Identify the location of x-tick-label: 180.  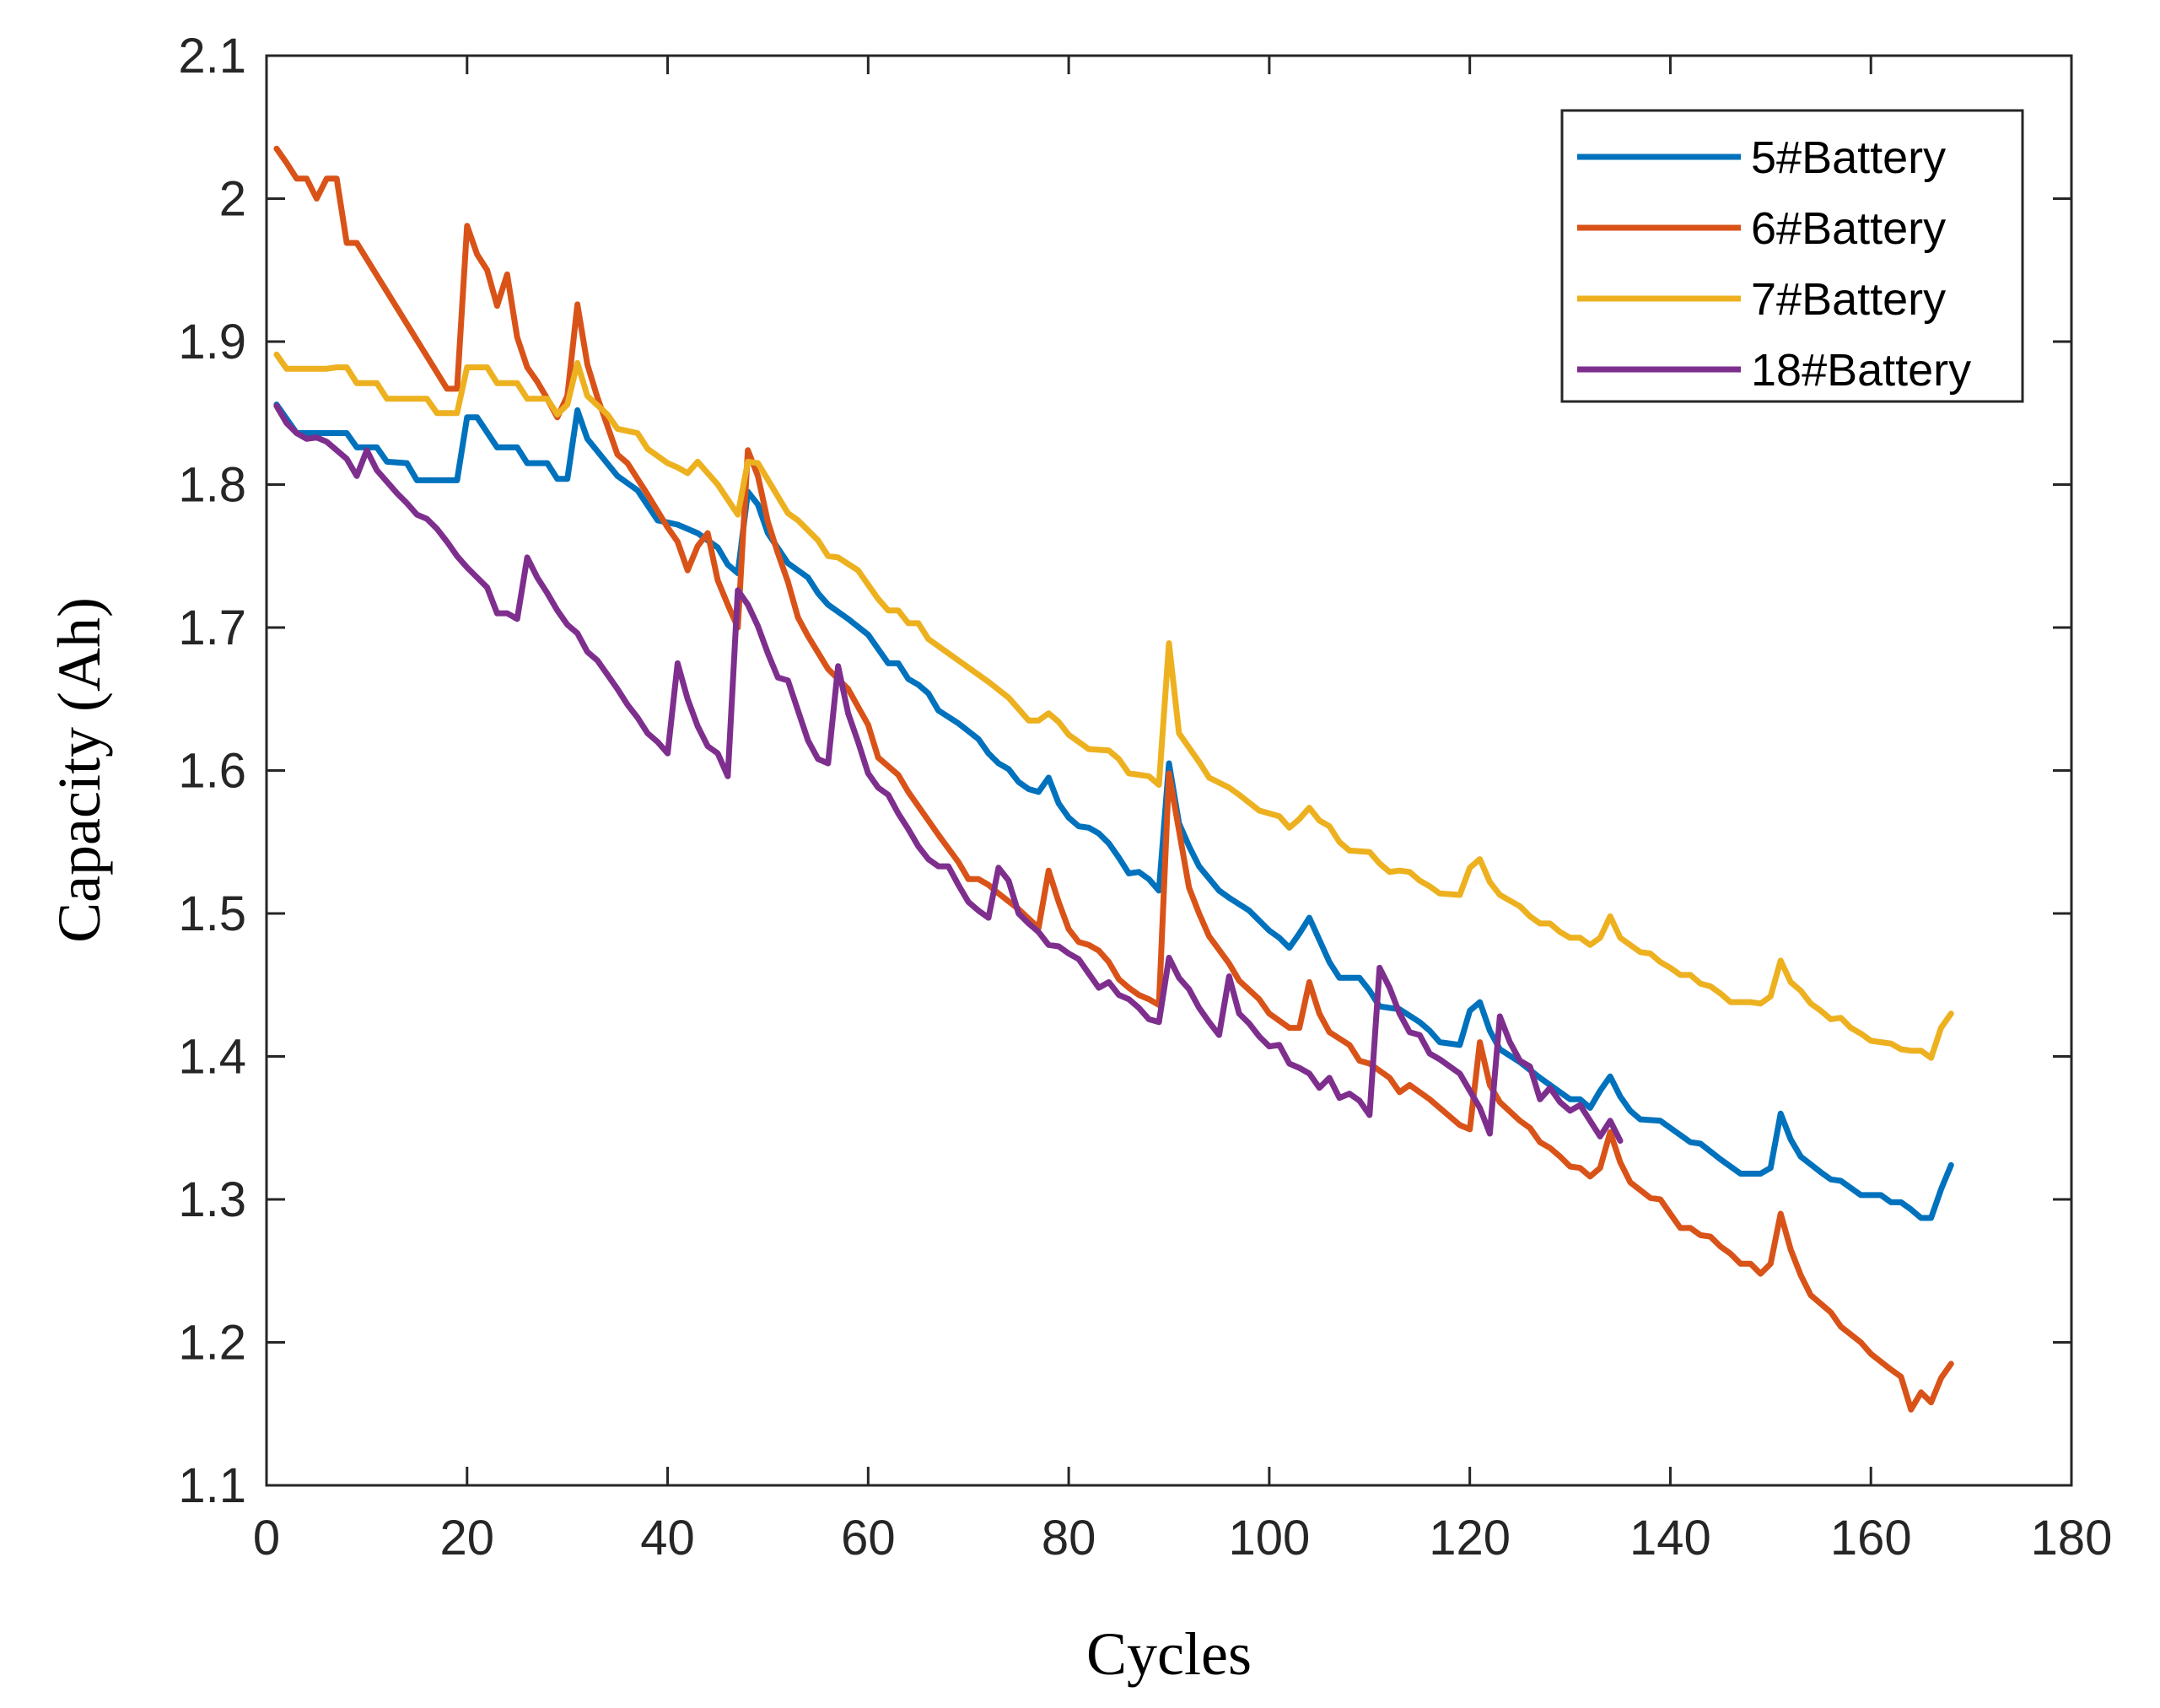
(2072, 1538).